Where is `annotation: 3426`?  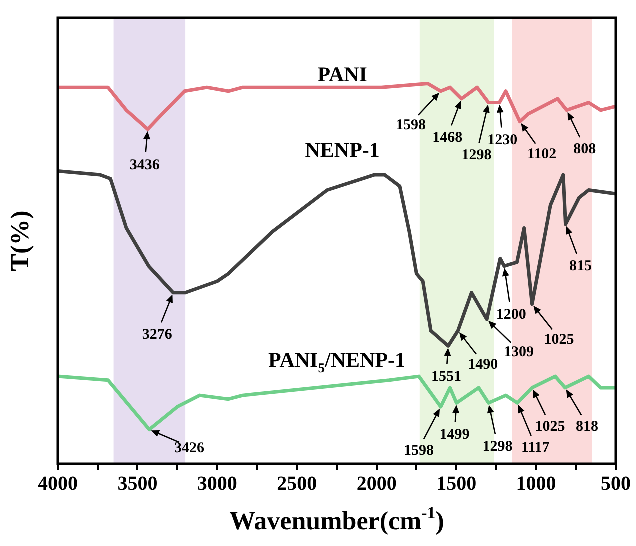
annotation: 3426 is located at coordinates (190, 448).